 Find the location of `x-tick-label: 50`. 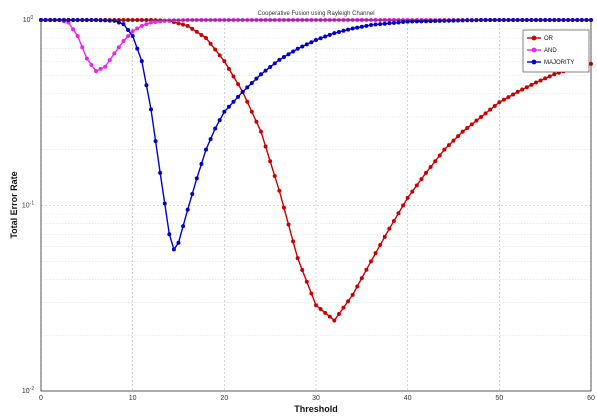

x-tick-label: 50 is located at coordinates (499, 398).